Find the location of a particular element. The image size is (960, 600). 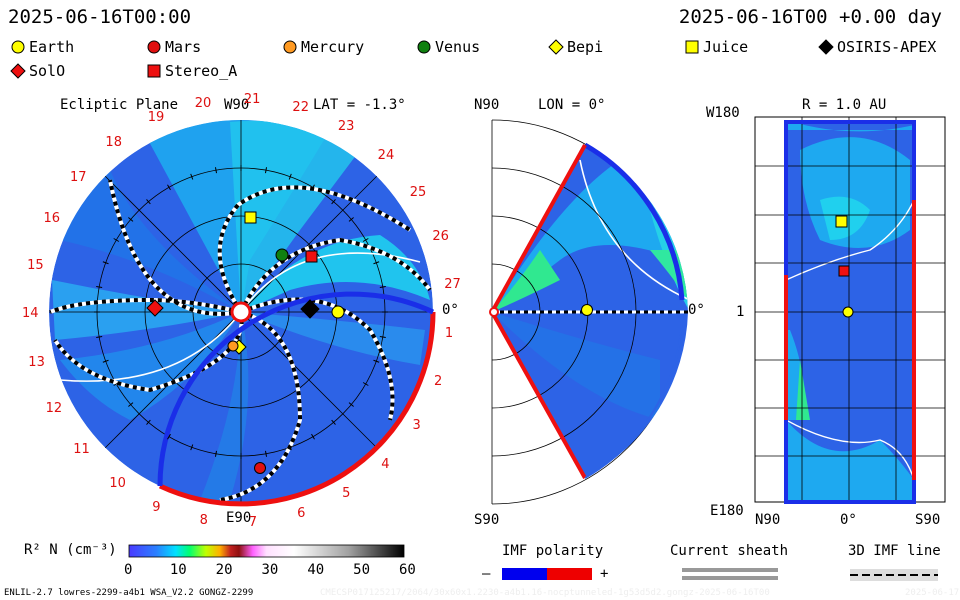

legend-label: Juice is located at coordinates (726, 47).